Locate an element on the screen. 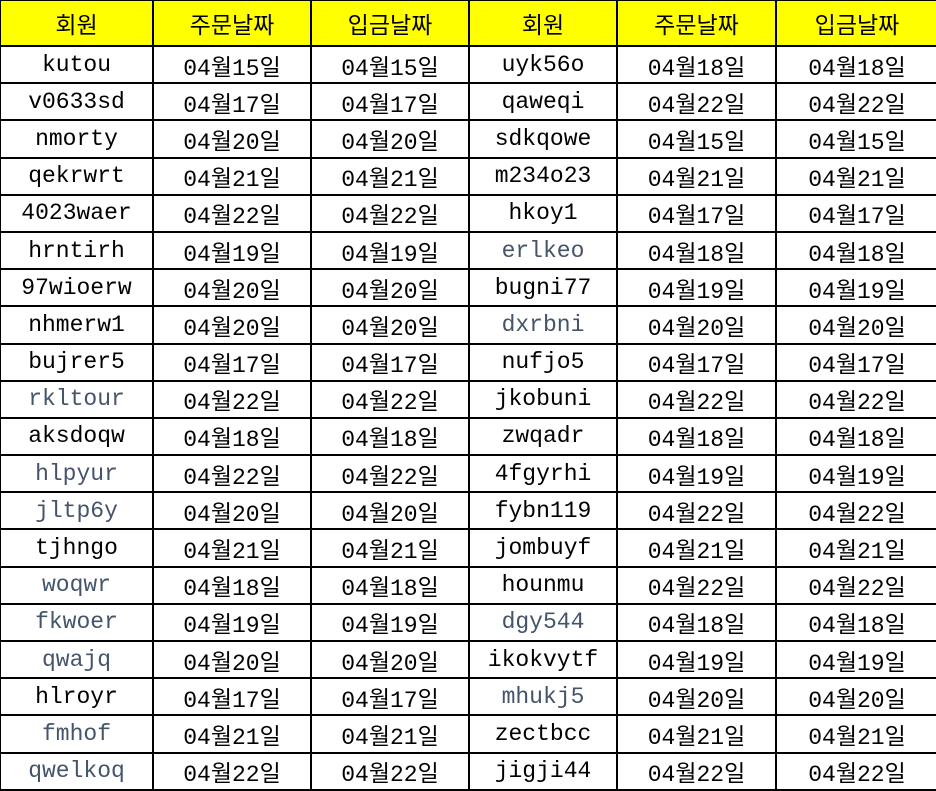 This screenshot has height=791, width=936. cell-member: dgy544 is located at coordinates (543, 622).